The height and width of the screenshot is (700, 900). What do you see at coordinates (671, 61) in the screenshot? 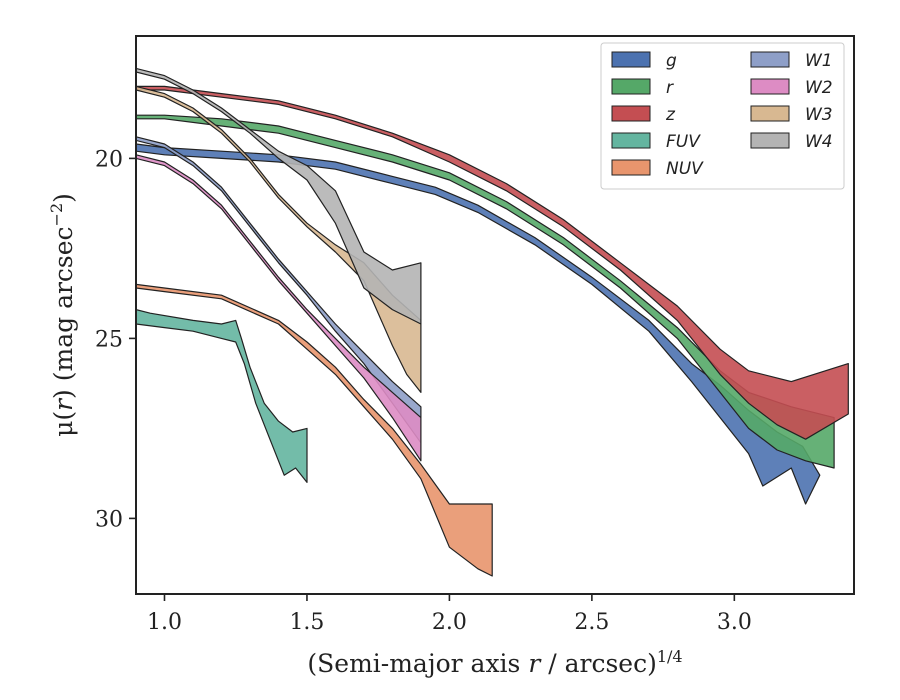
I see `legend-label: g` at bounding box center [671, 61].